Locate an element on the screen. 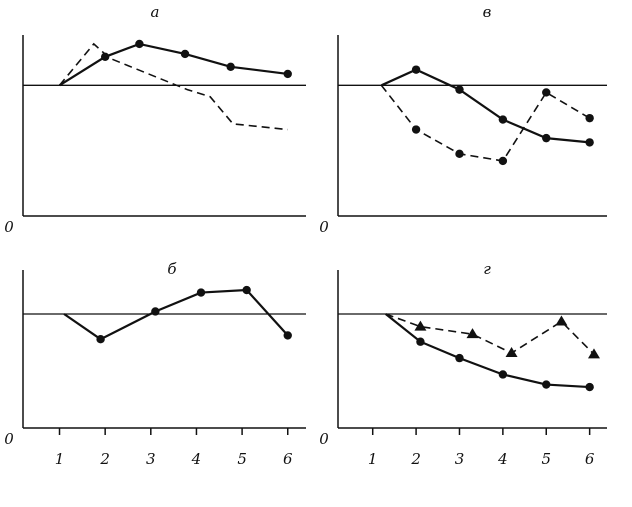 The width and height of the screenshot is (632, 507). panel-title: в is located at coordinates (487, 12).